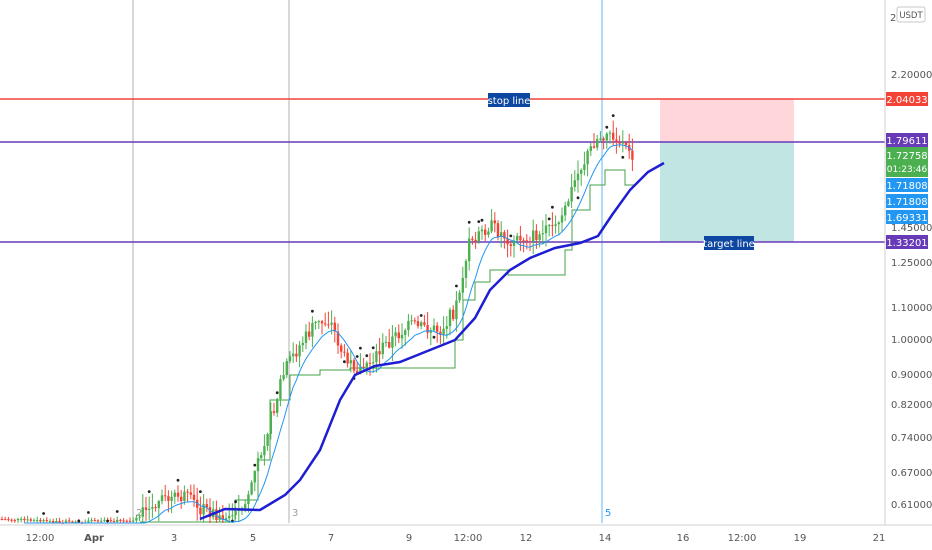 The height and width of the screenshot is (550, 932). What do you see at coordinates (295, 513) in the screenshot?
I see `vertical-marker-label: 3` at bounding box center [295, 513].